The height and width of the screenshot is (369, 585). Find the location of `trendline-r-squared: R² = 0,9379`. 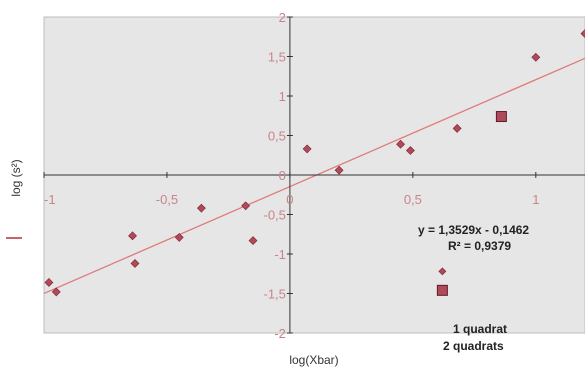

trendline-r-squared: R² = 0,9379 is located at coordinates (479, 246).